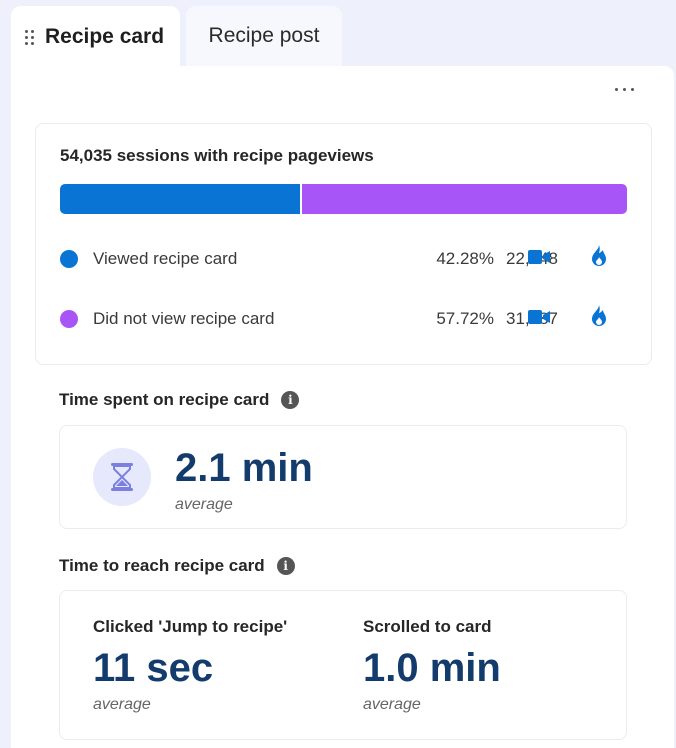 This screenshot has width=676, height=748. Describe the element at coordinates (465, 318) in the screenshot. I see `legend-percent: 57.72%` at that location.